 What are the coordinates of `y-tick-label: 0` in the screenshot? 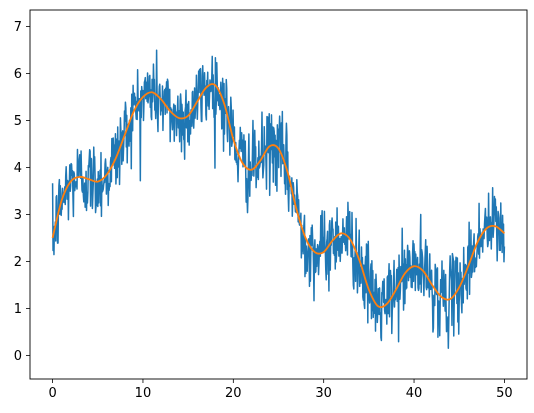 It's located at (18, 356).